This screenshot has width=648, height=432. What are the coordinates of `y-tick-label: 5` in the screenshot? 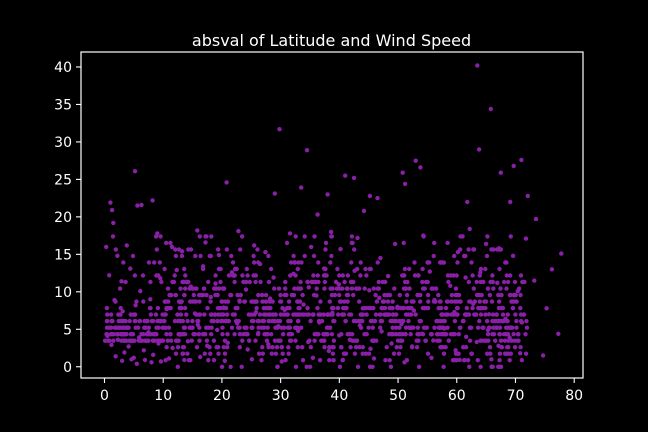 It's located at (67, 330).